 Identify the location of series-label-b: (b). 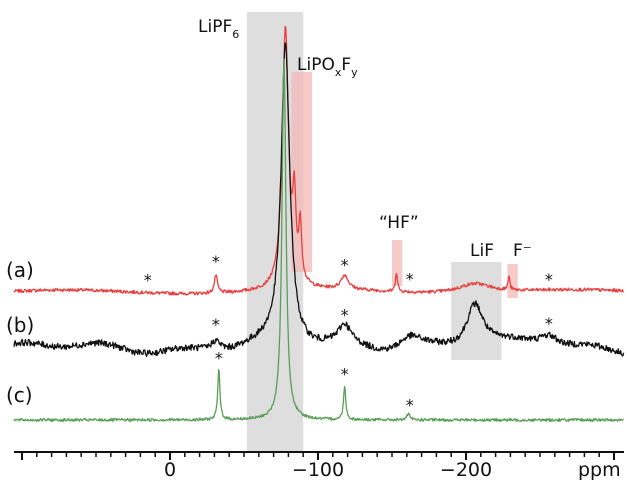
(20, 325).